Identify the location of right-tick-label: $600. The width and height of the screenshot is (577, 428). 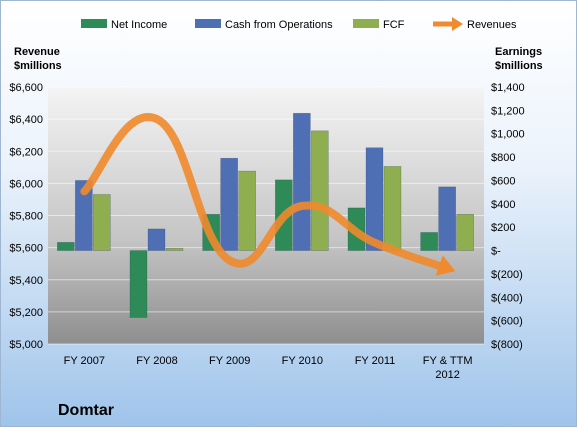
(503, 181).